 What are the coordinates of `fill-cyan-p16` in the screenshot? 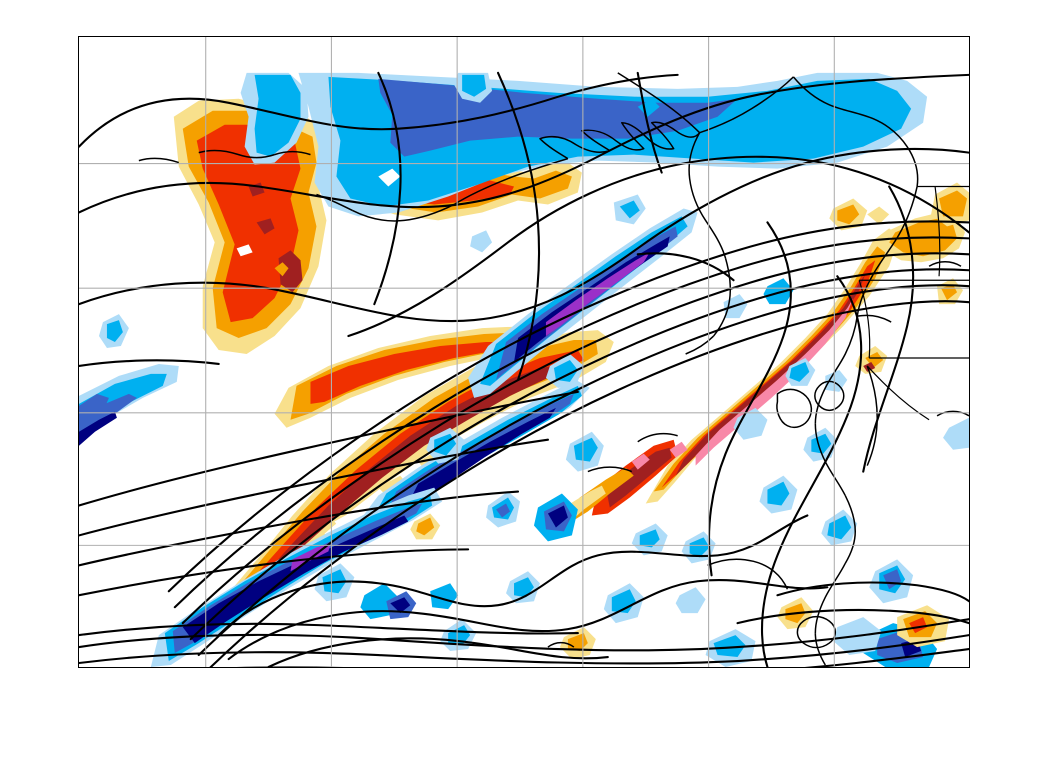 It's located at (778, 493).